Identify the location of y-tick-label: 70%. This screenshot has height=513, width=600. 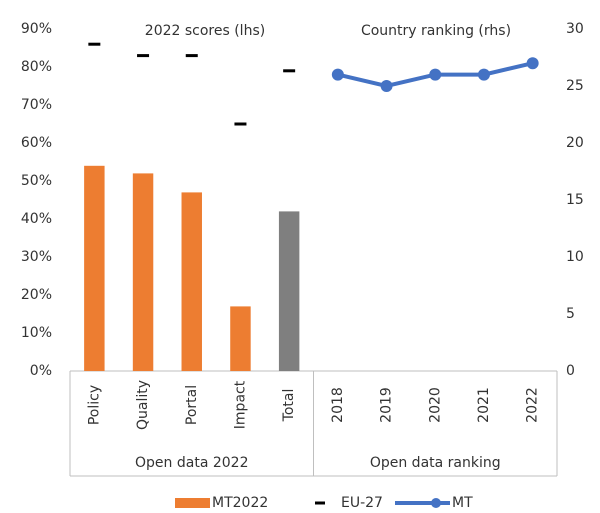
(36, 105).